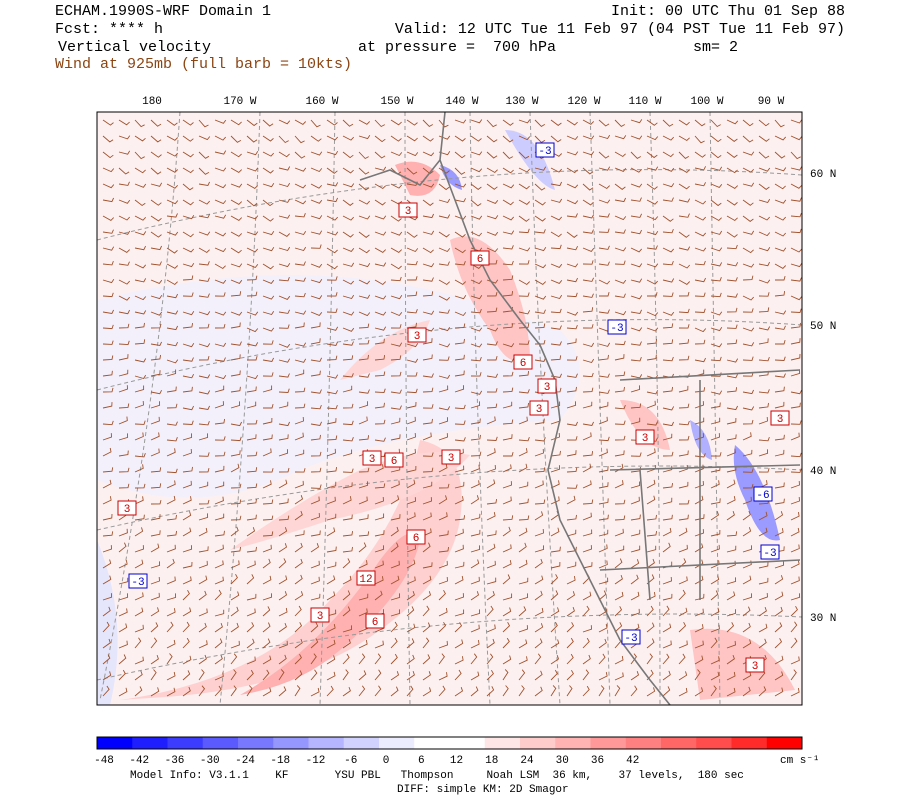  Describe the element at coordinates (210, 761) in the screenshot. I see `colorbar-tick-label: -30` at that location.